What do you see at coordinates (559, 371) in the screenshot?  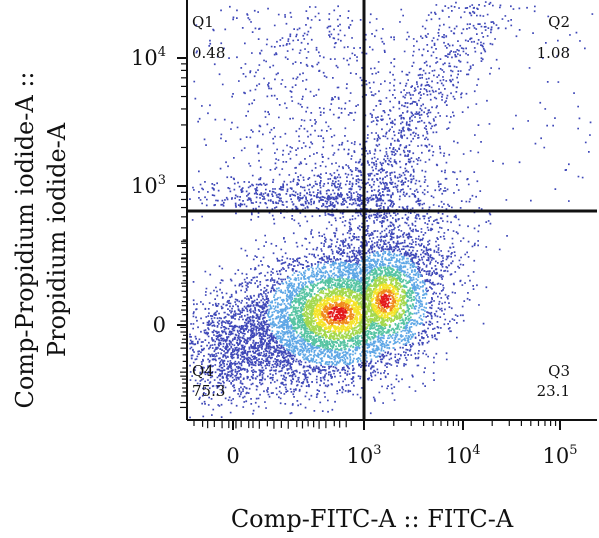 I see `q3-label: Q3` at bounding box center [559, 371].